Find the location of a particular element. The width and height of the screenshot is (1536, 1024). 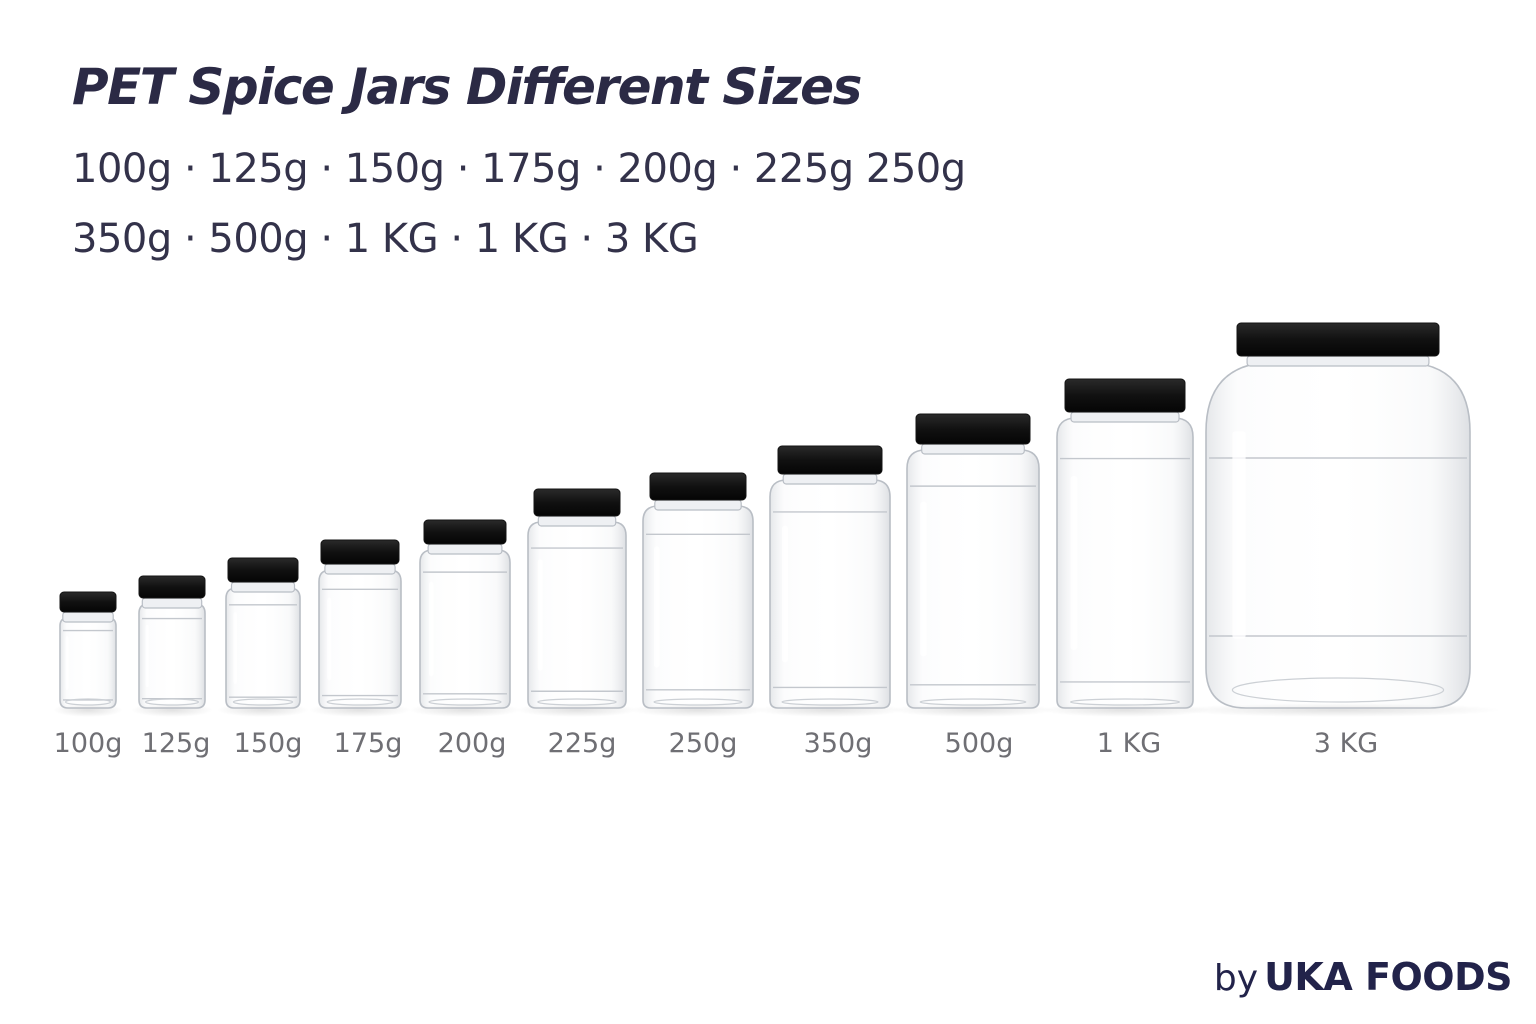

jar-250g is located at coordinates (698, 594).